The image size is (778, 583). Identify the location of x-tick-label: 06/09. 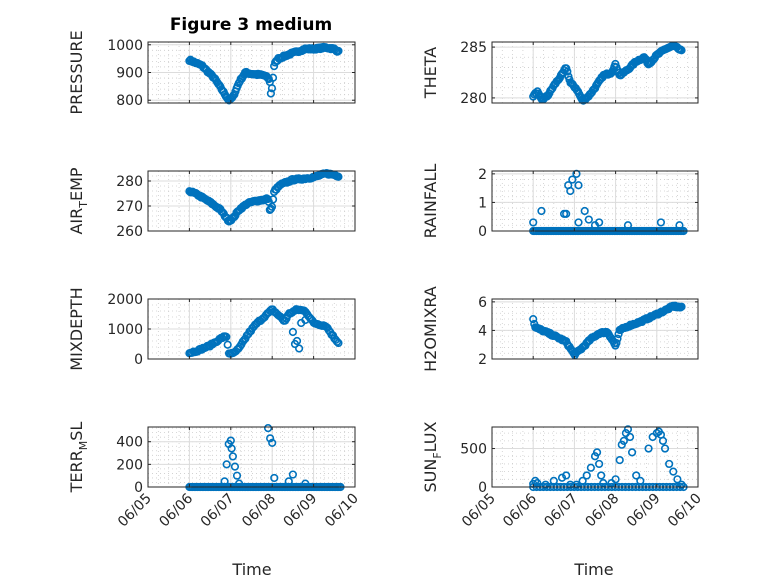
(644, 511).